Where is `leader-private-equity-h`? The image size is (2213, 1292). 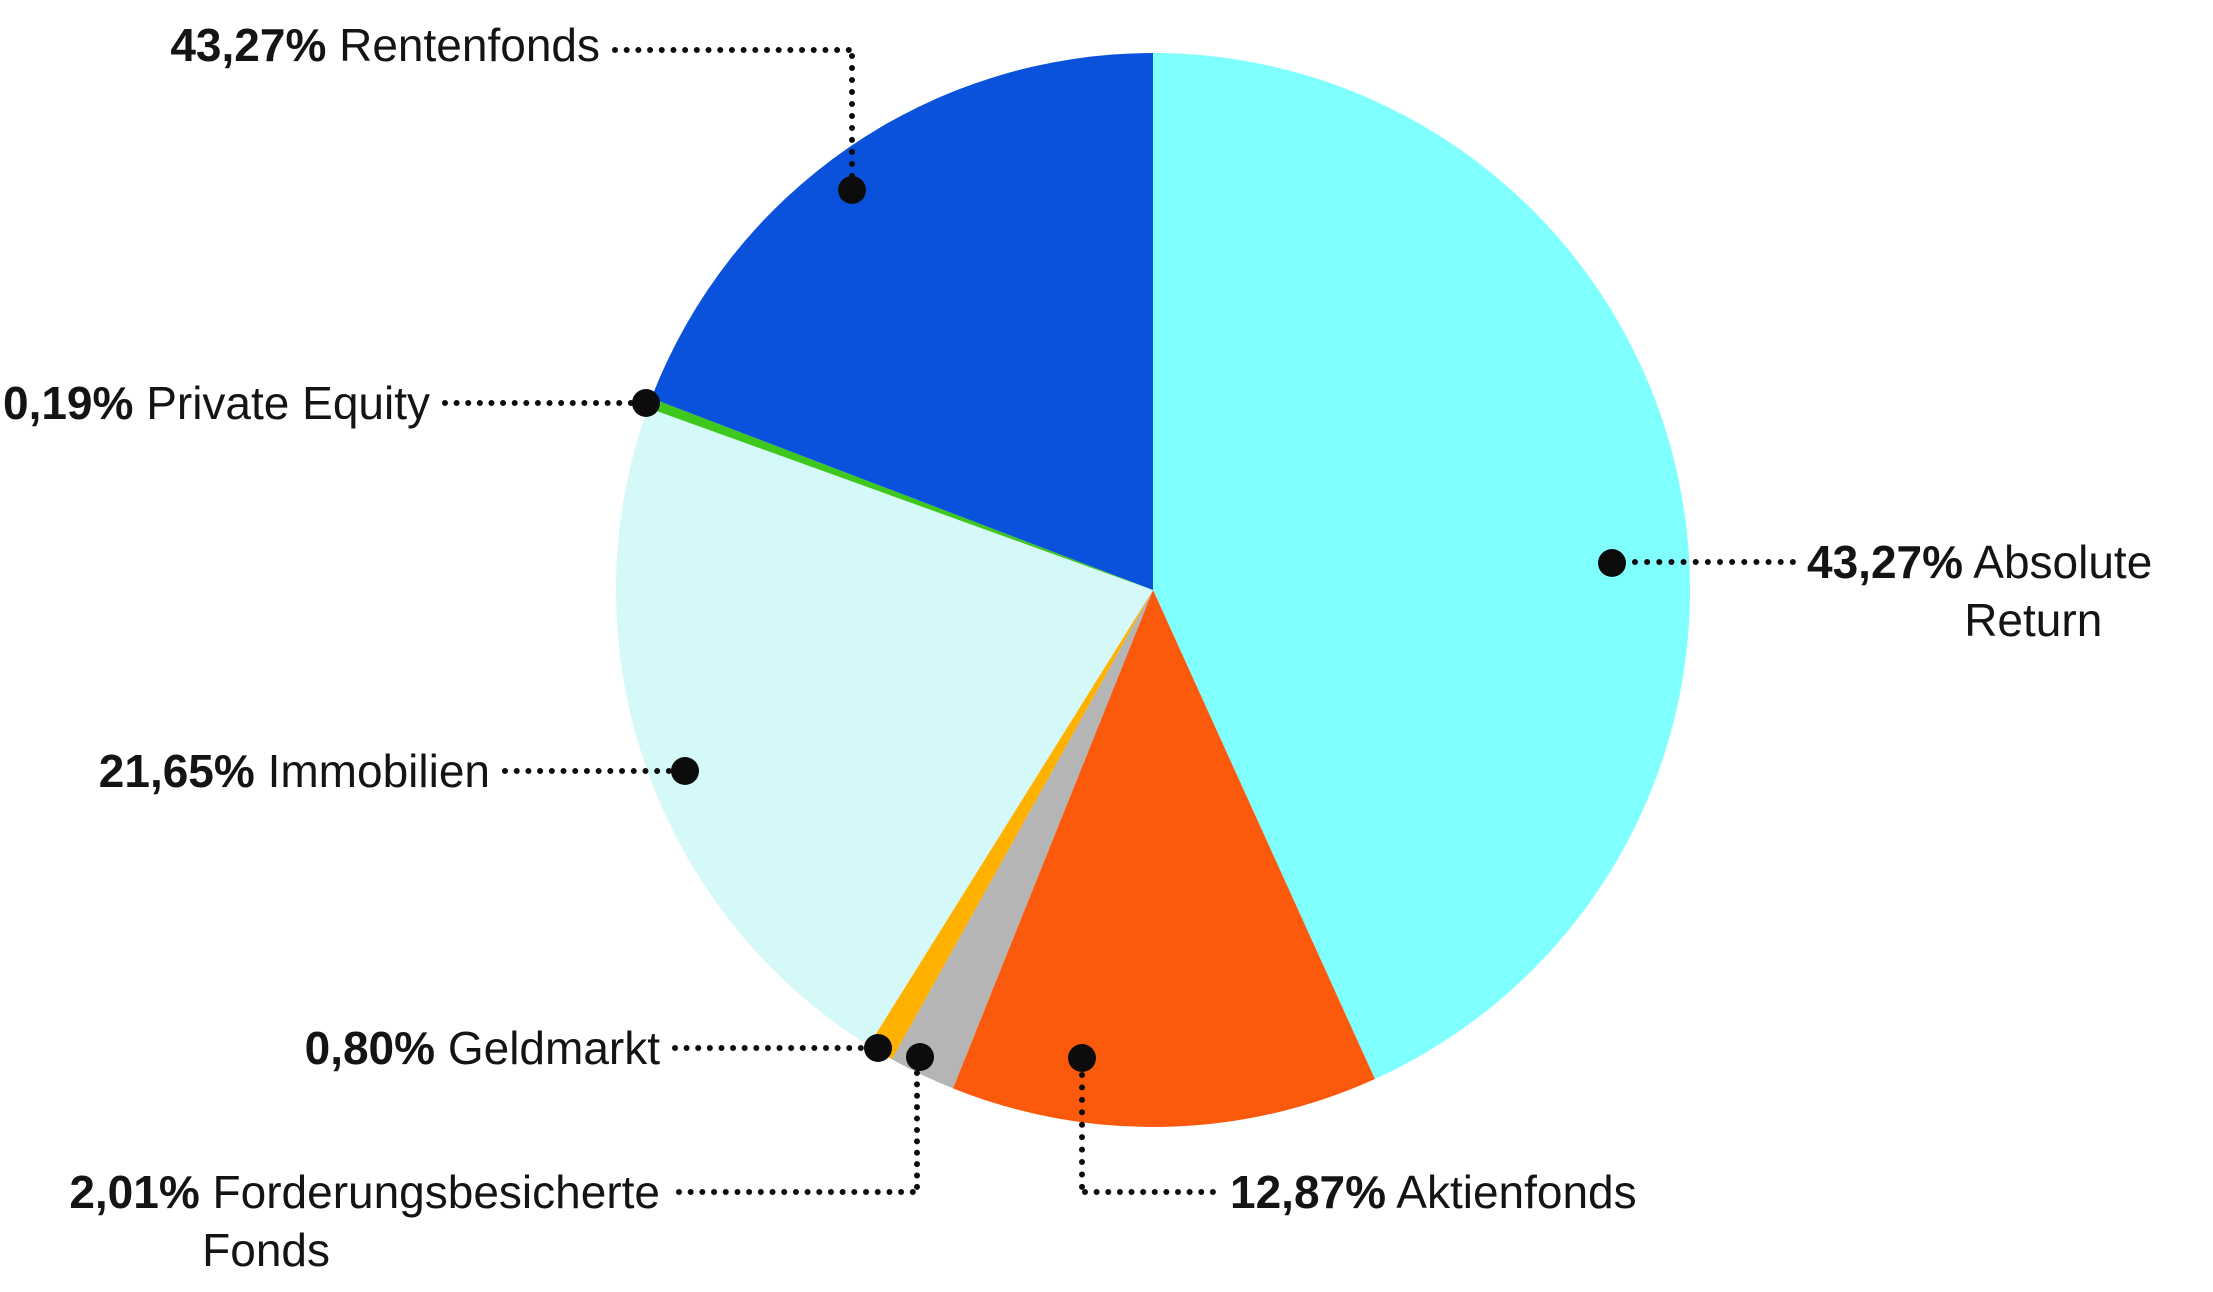 leader-private-equity-h is located at coordinates (538, 403).